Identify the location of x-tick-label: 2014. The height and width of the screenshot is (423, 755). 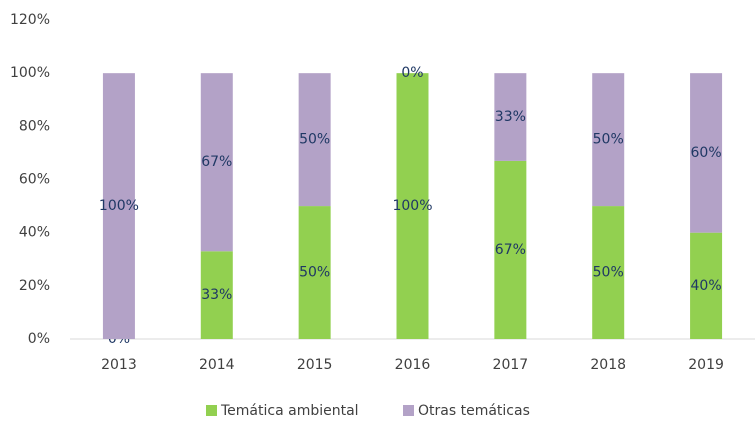
(217, 365).